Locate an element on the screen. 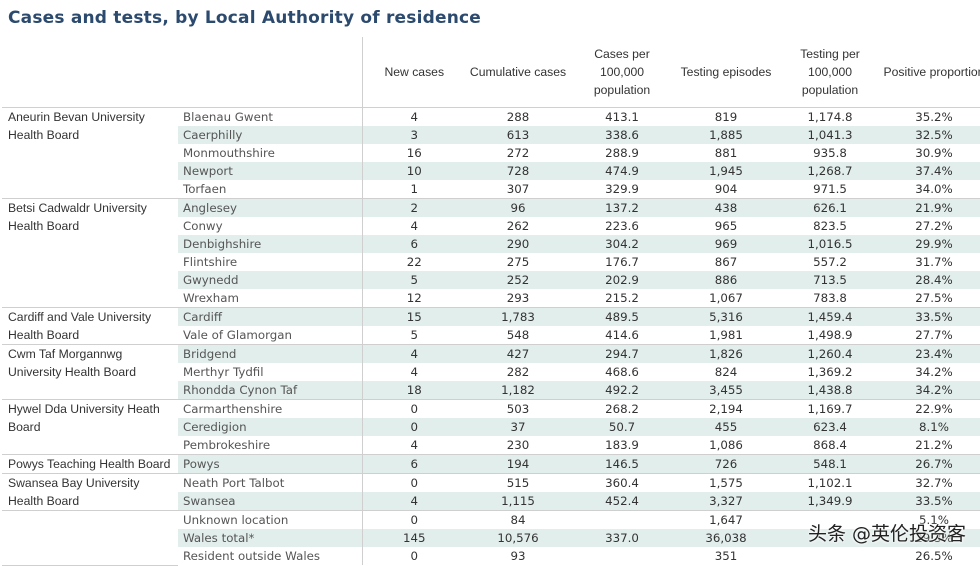  local-authority-cell: Rhondda Cynon Taf is located at coordinates (270, 390).